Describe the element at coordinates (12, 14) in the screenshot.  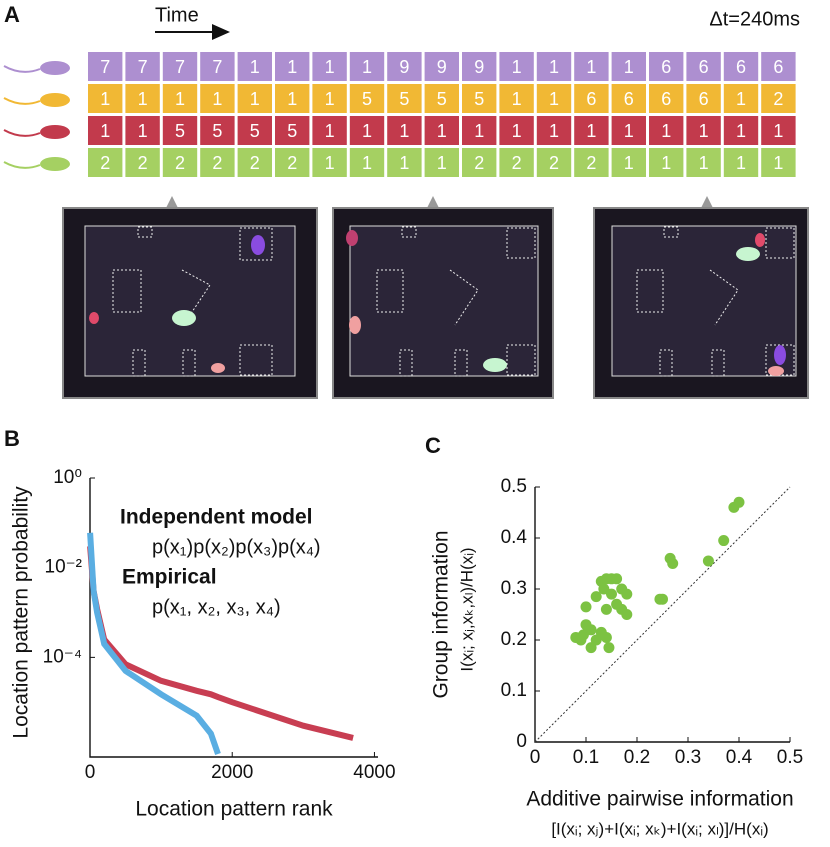
I see `panel-label: A` at that location.